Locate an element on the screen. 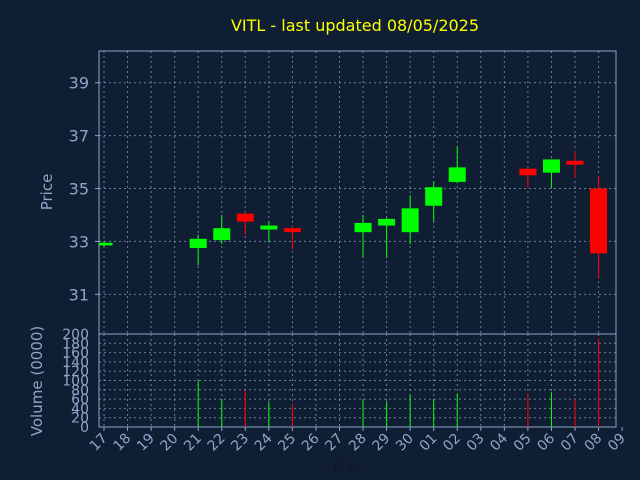 The image size is (640, 480). x-tick-label: 18 is located at coordinates (122, 443).